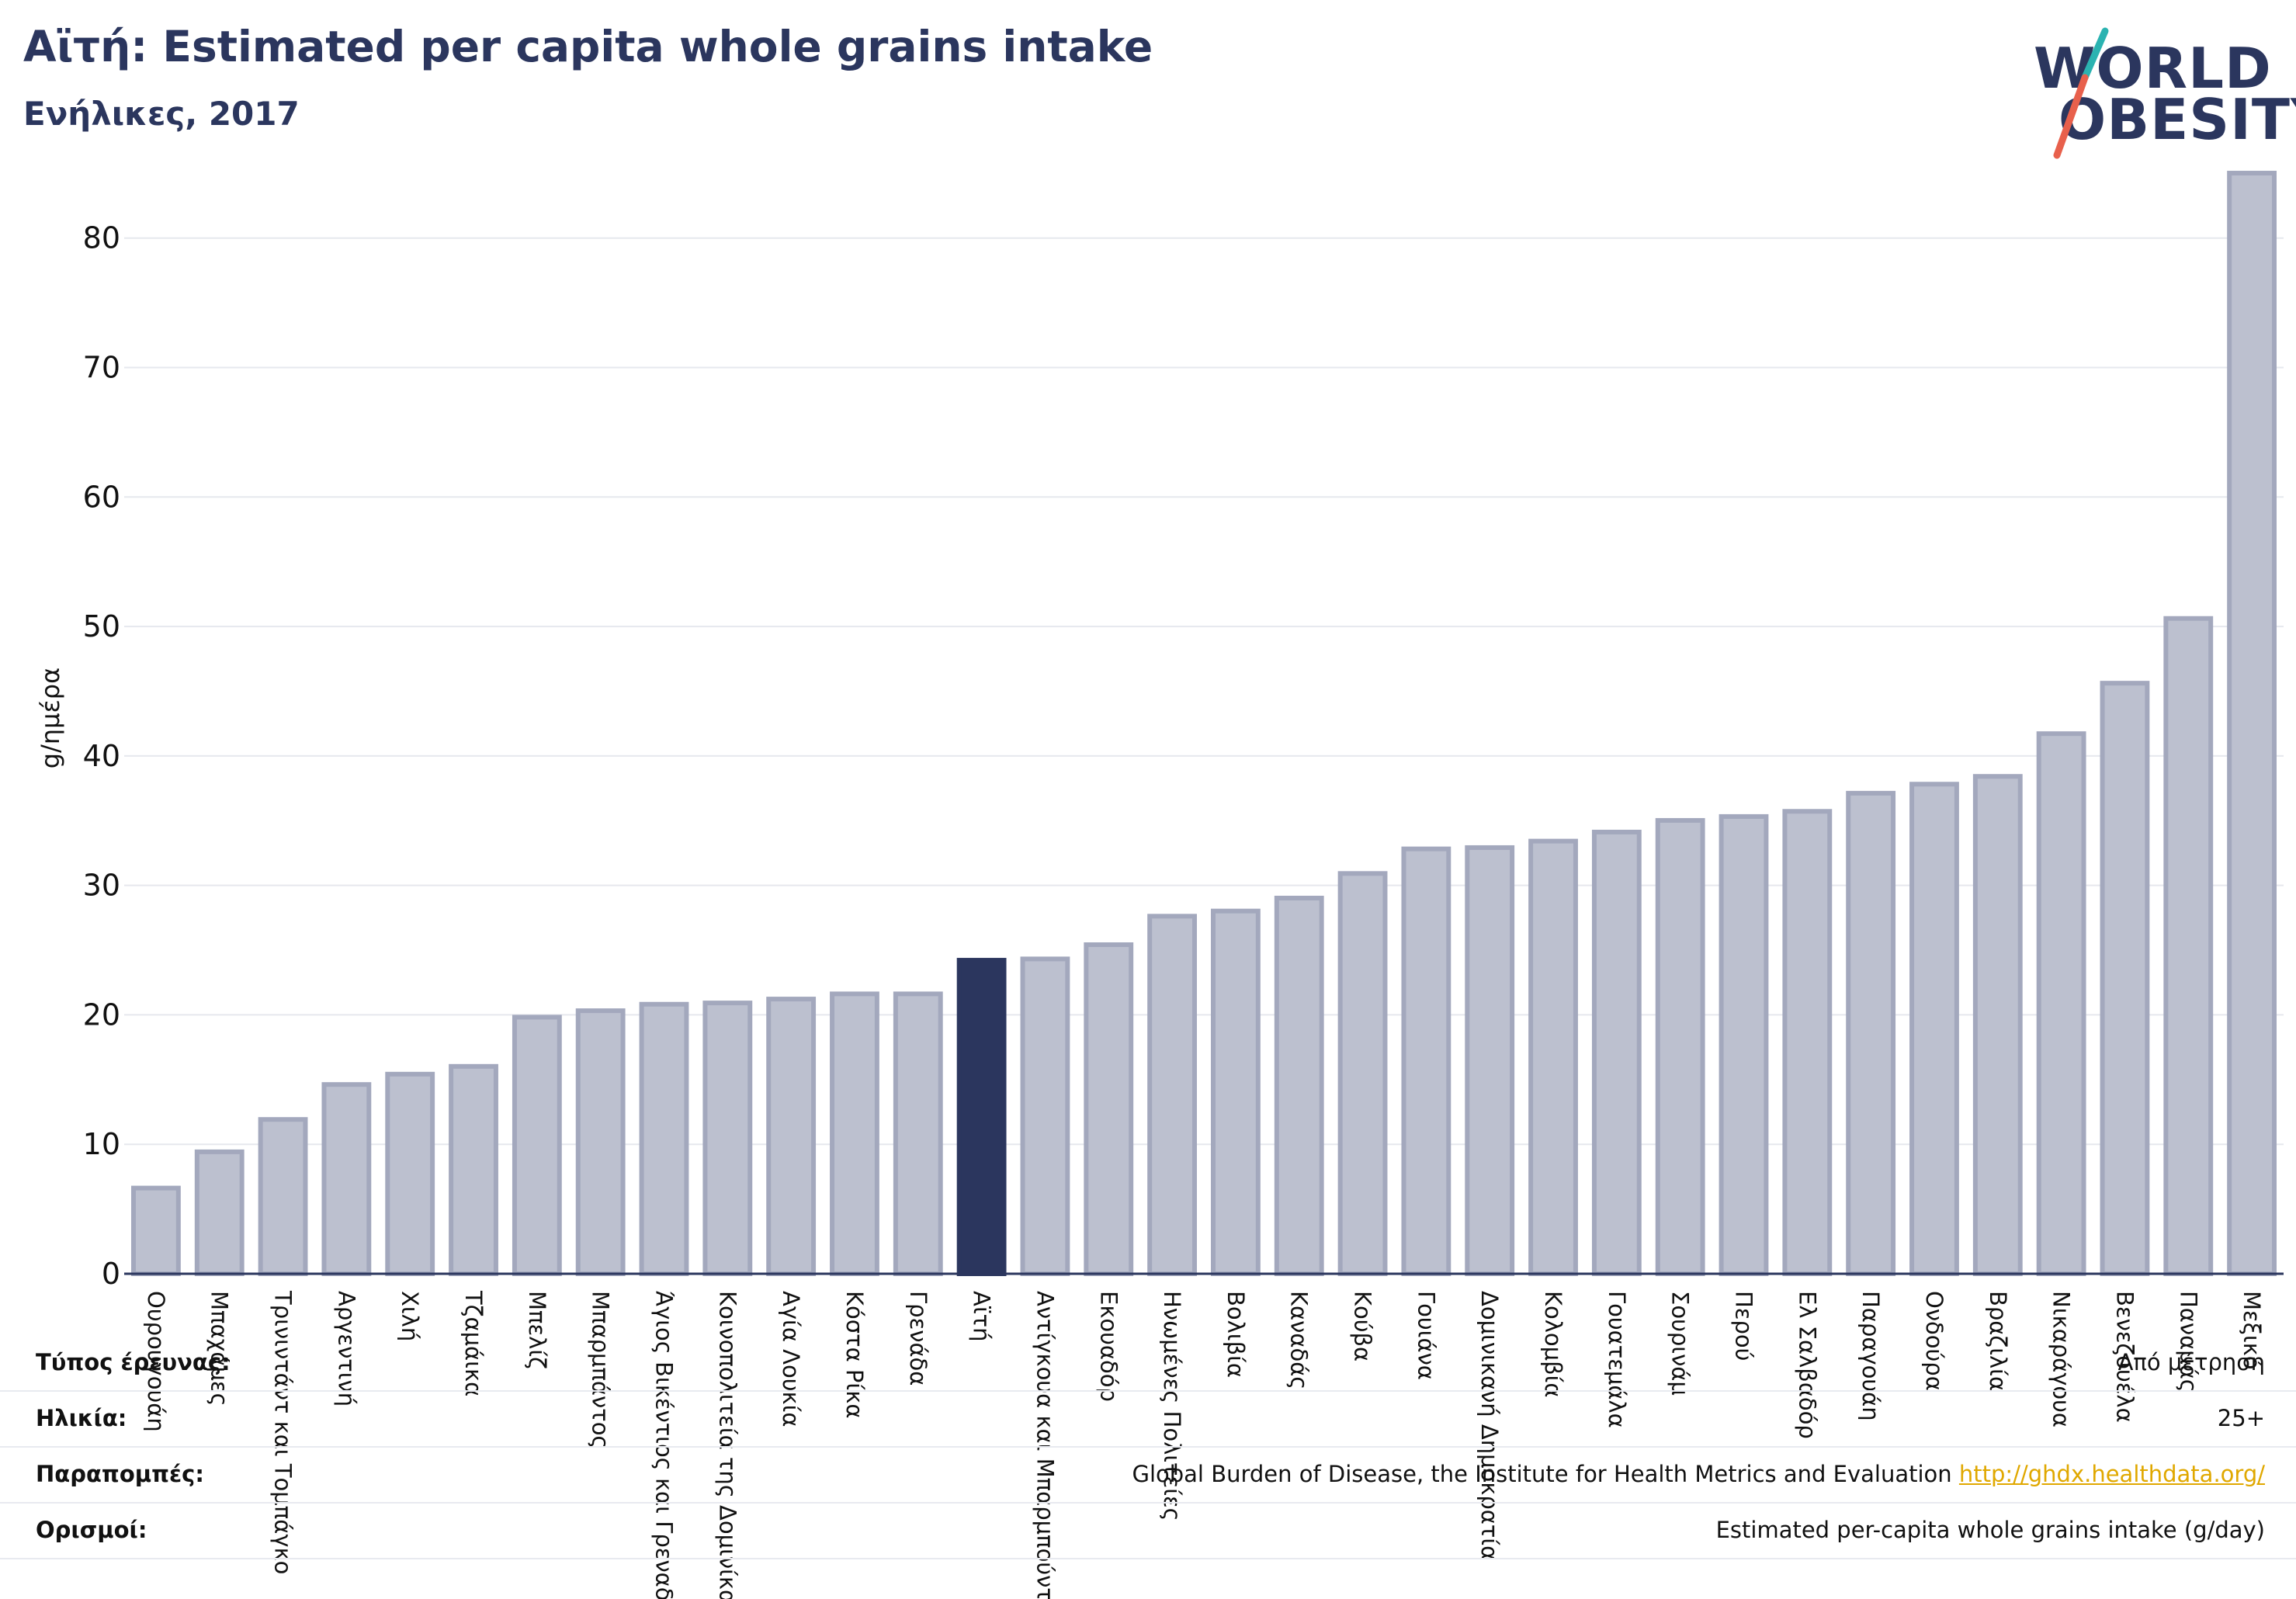 This screenshot has width=2296, height=1599. I want to click on x-tick-label: Ηνωμένες Πολιτείες, so click(1172, 1406).